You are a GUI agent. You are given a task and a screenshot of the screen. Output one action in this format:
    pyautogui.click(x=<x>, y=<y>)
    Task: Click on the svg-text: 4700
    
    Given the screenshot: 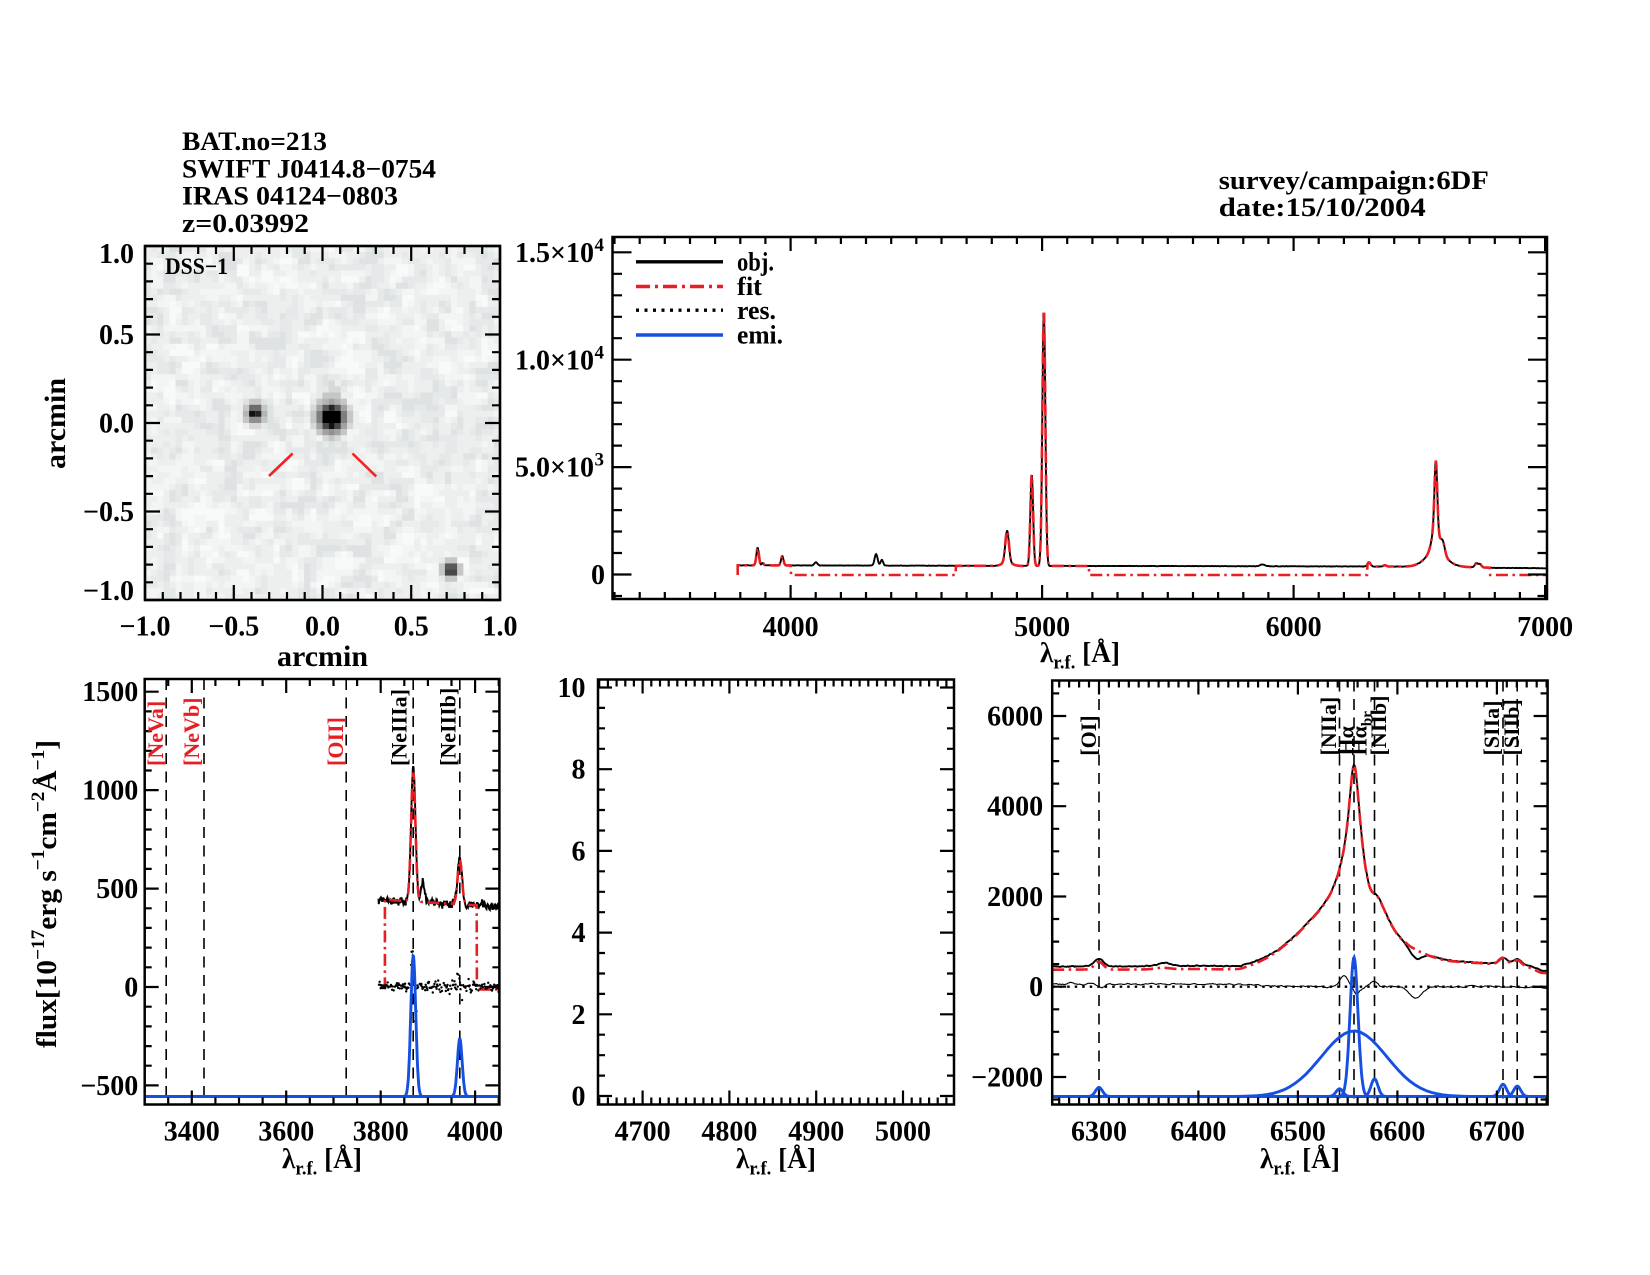 What is the action you would take?
    pyautogui.click(x=643, y=1132)
    